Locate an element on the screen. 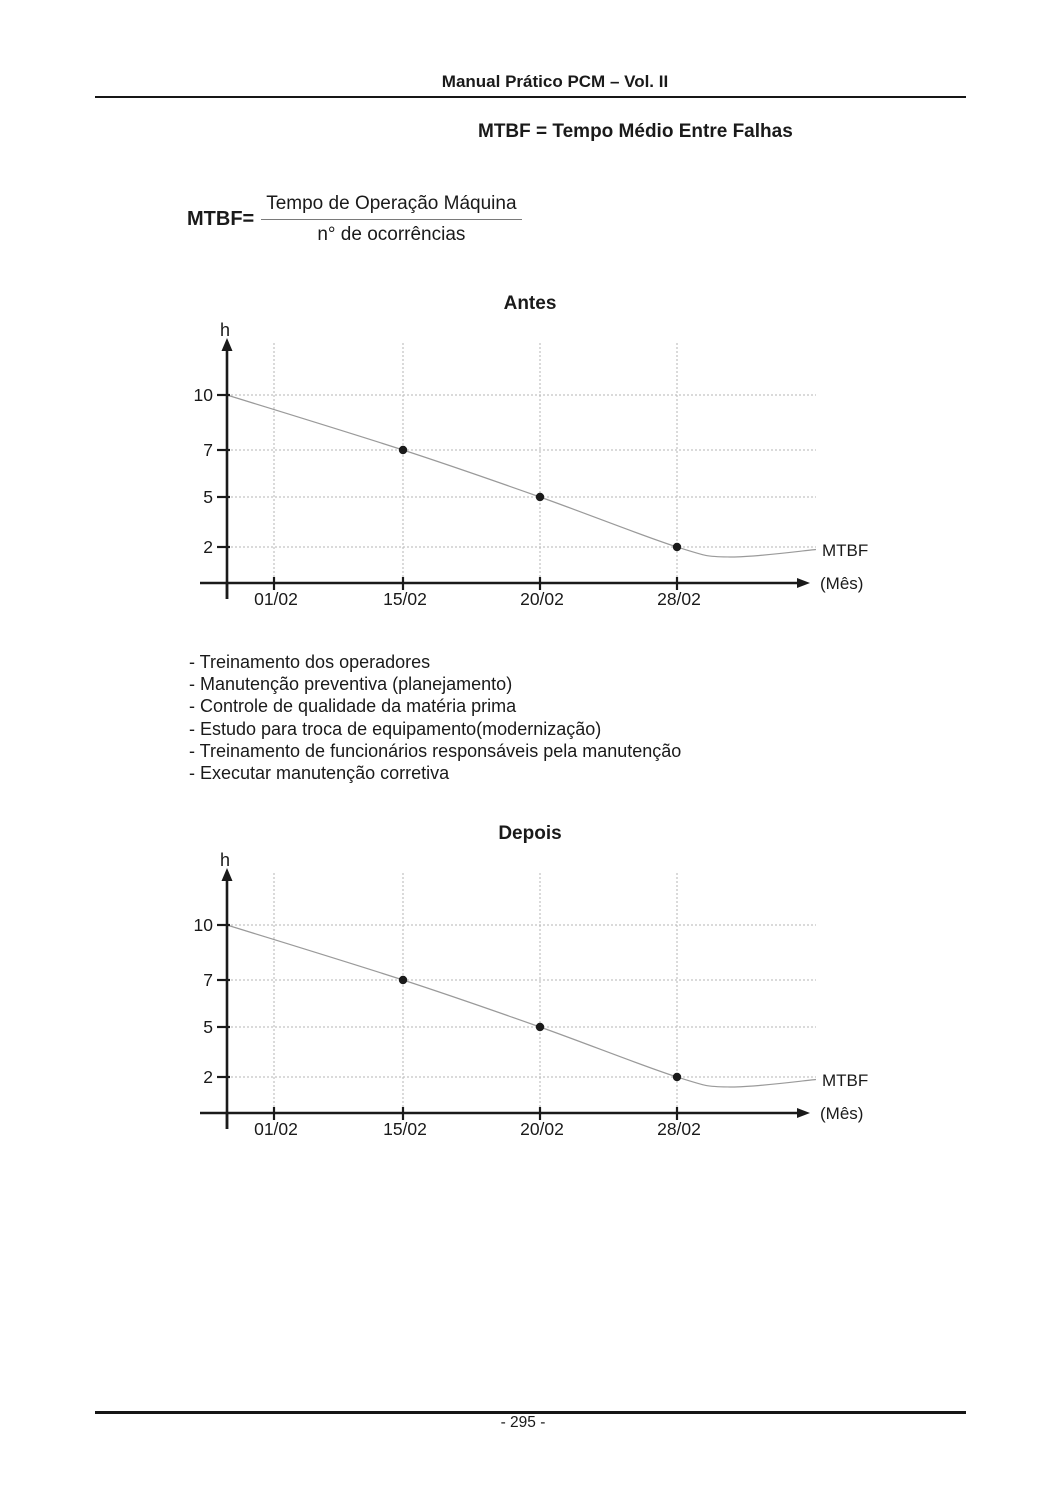  page-title: MTBF = Tempo Médio Entre Falhas is located at coordinates (635, 131).